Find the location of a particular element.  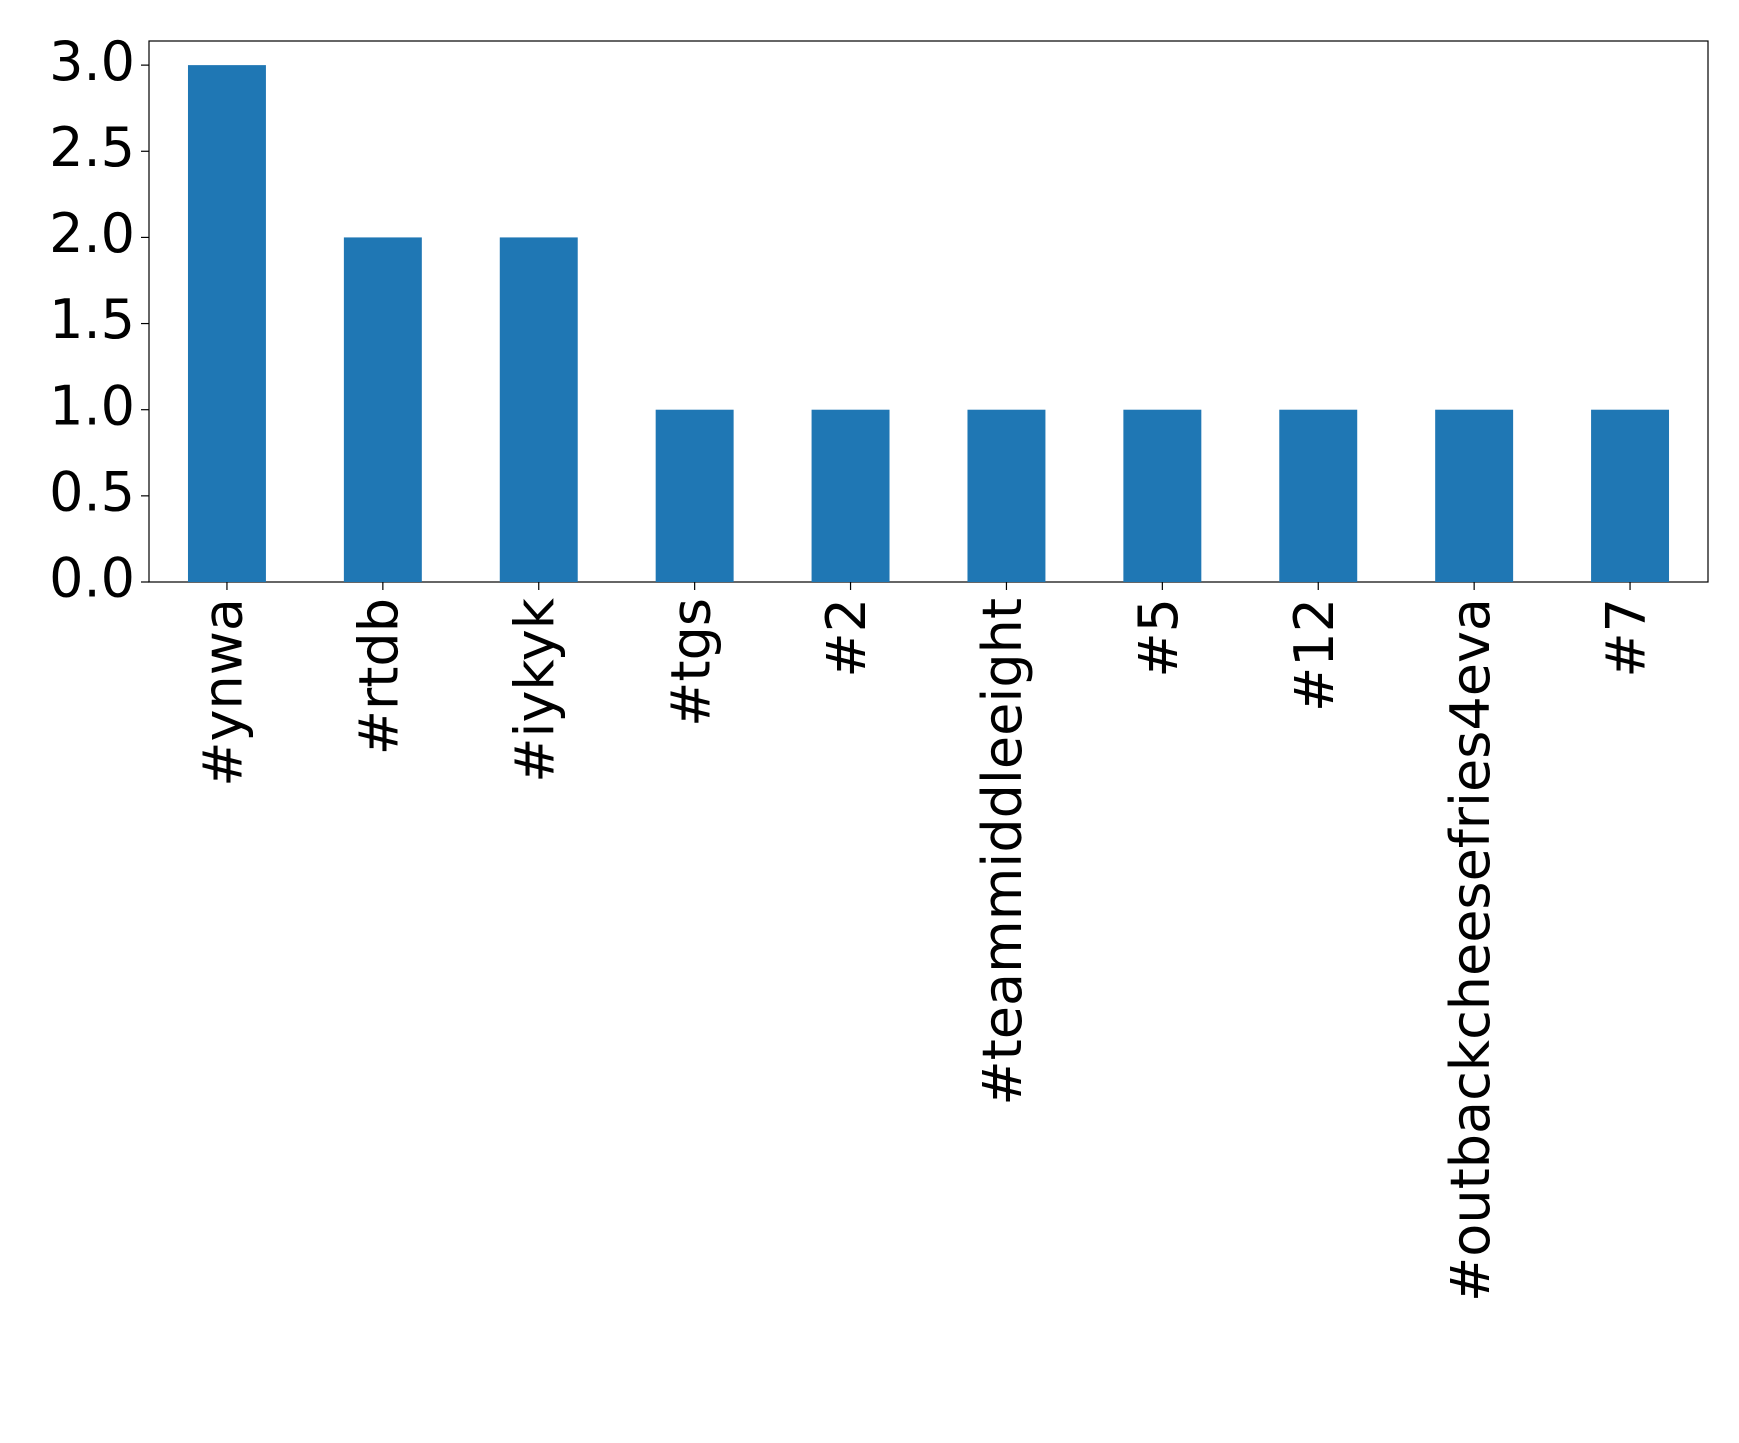

y-tick-label: 1.5 is located at coordinates (92, 319).